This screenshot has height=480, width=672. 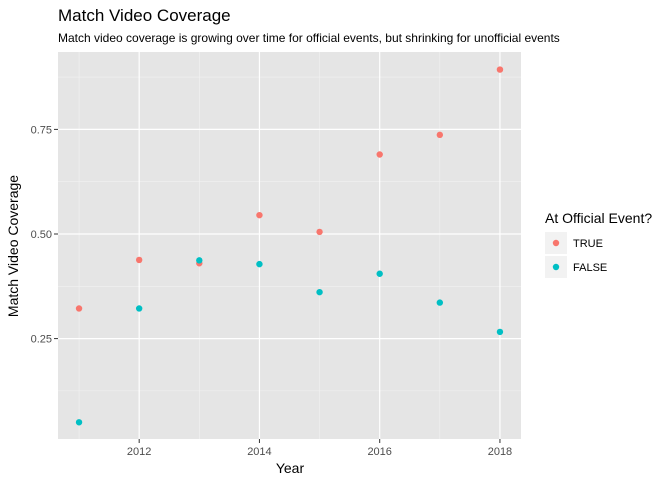 What do you see at coordinates (598, 218) in the screenshot?
I see `legend-title: At Official Event?` at bounding box center [598, 218].